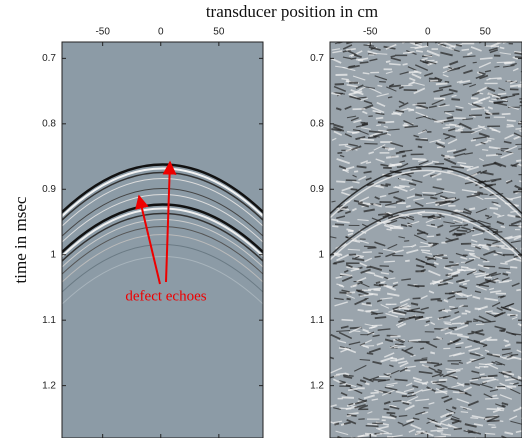  I want to click on y-tick-label: 1.1, so click(49, 320).